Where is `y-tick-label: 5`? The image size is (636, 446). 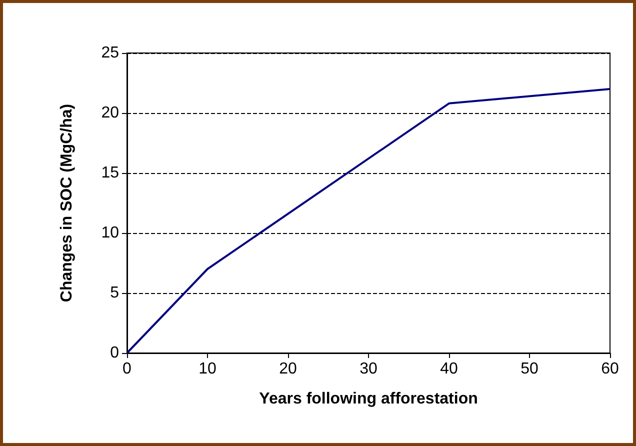
y-tick-label: 5 is located at coordinates (115, 293).